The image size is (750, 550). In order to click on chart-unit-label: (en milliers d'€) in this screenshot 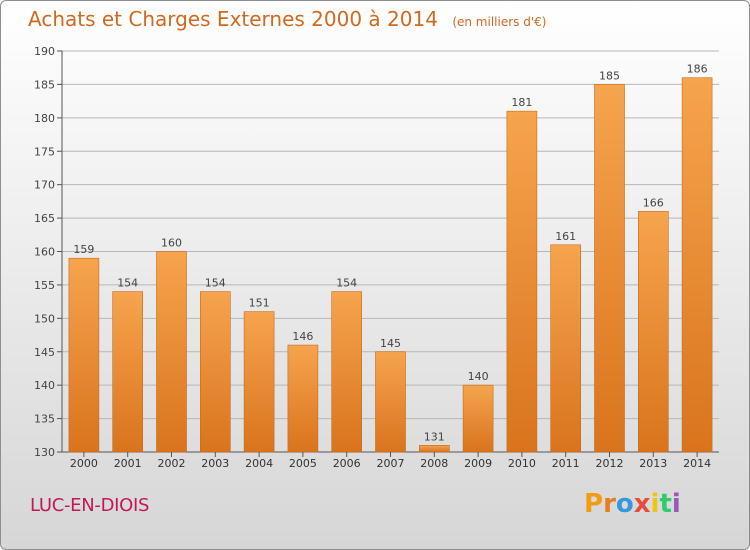, I will do `click(499, 22)`.